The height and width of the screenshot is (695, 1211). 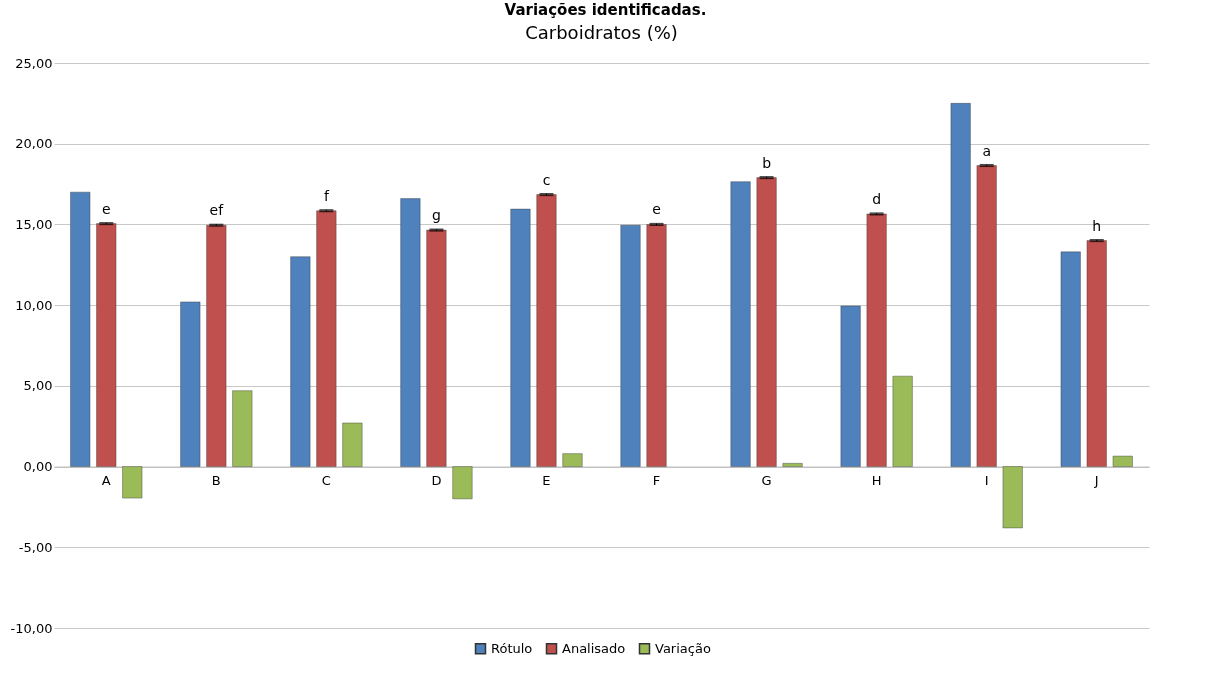 What do you see at coordinates (546, 179) in the screenshot?
I see `annotation: c` at bounding box center [546, 179].